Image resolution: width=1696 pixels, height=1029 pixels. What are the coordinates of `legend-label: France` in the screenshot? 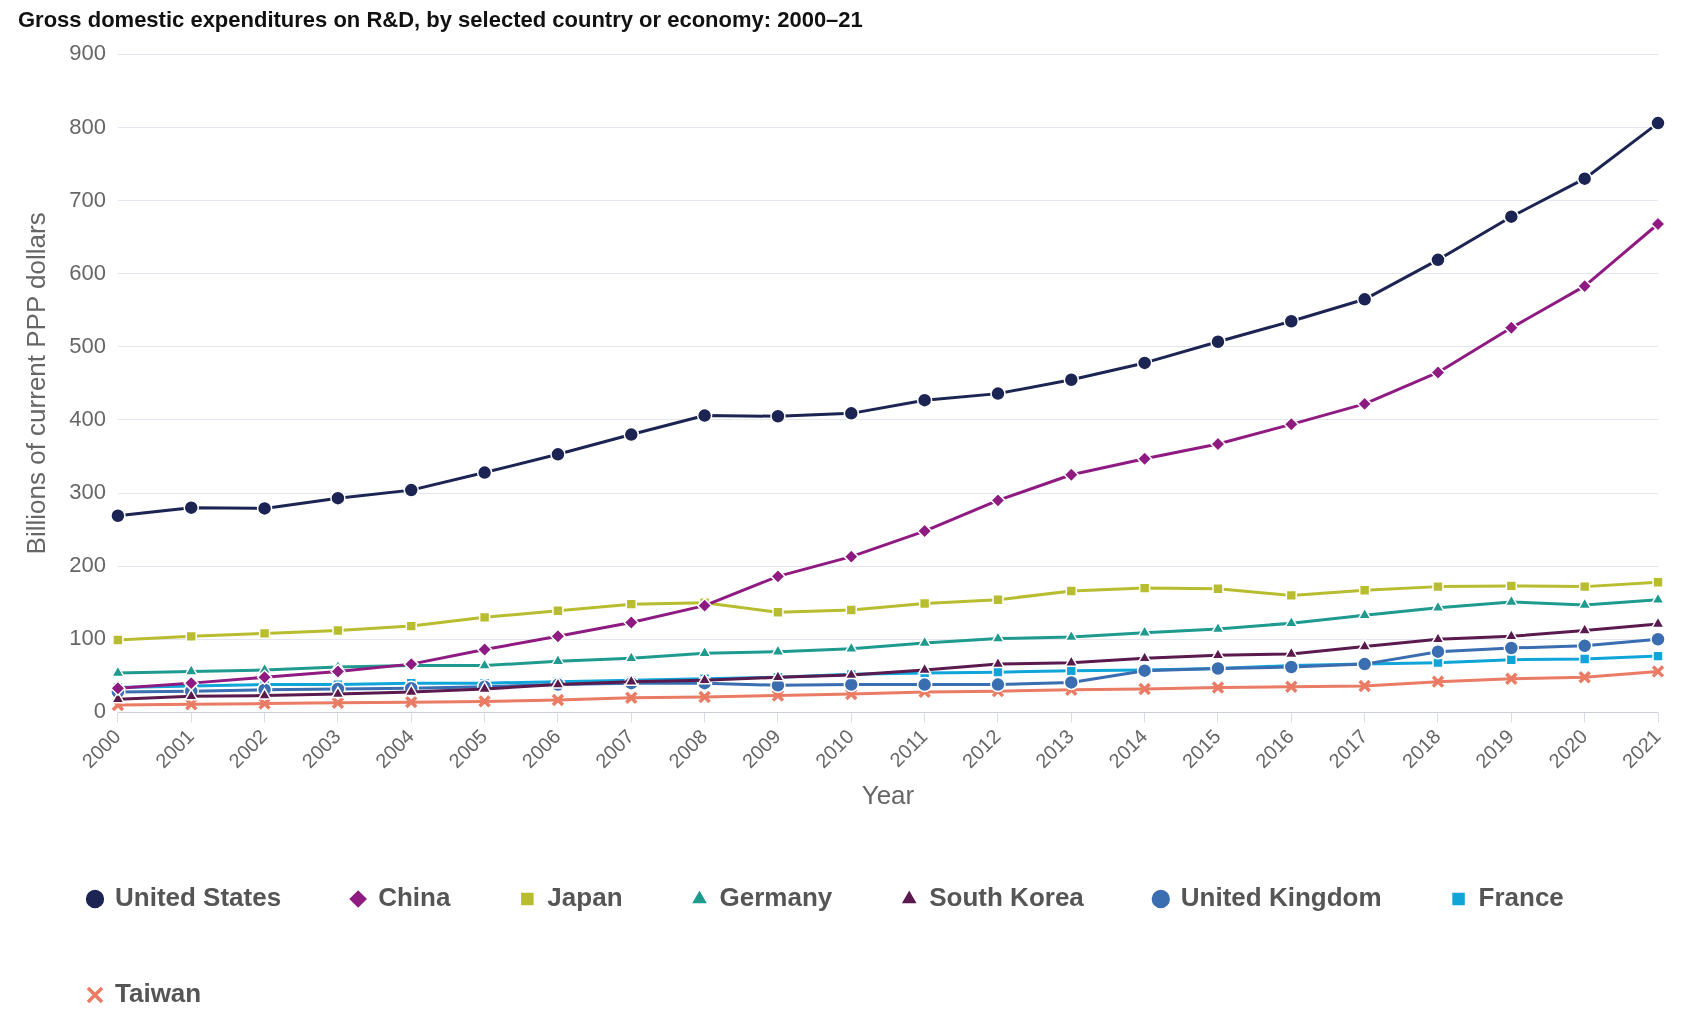 It's located at (1521, 897).